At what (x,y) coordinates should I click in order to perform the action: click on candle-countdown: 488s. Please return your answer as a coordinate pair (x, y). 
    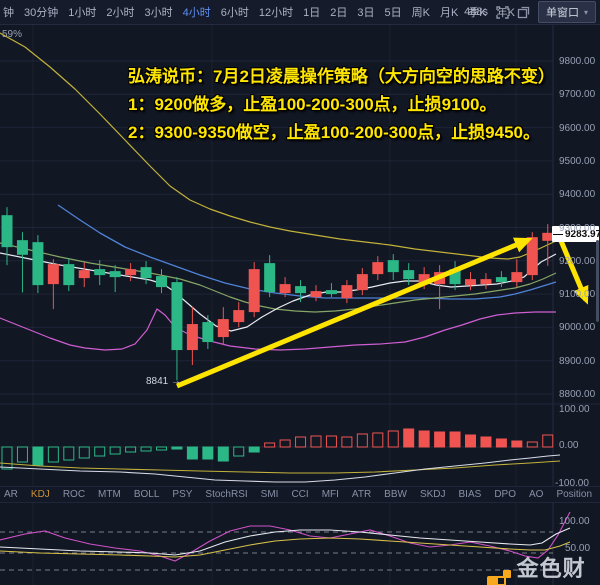
    Looking at the image, I should click on (476, 12).